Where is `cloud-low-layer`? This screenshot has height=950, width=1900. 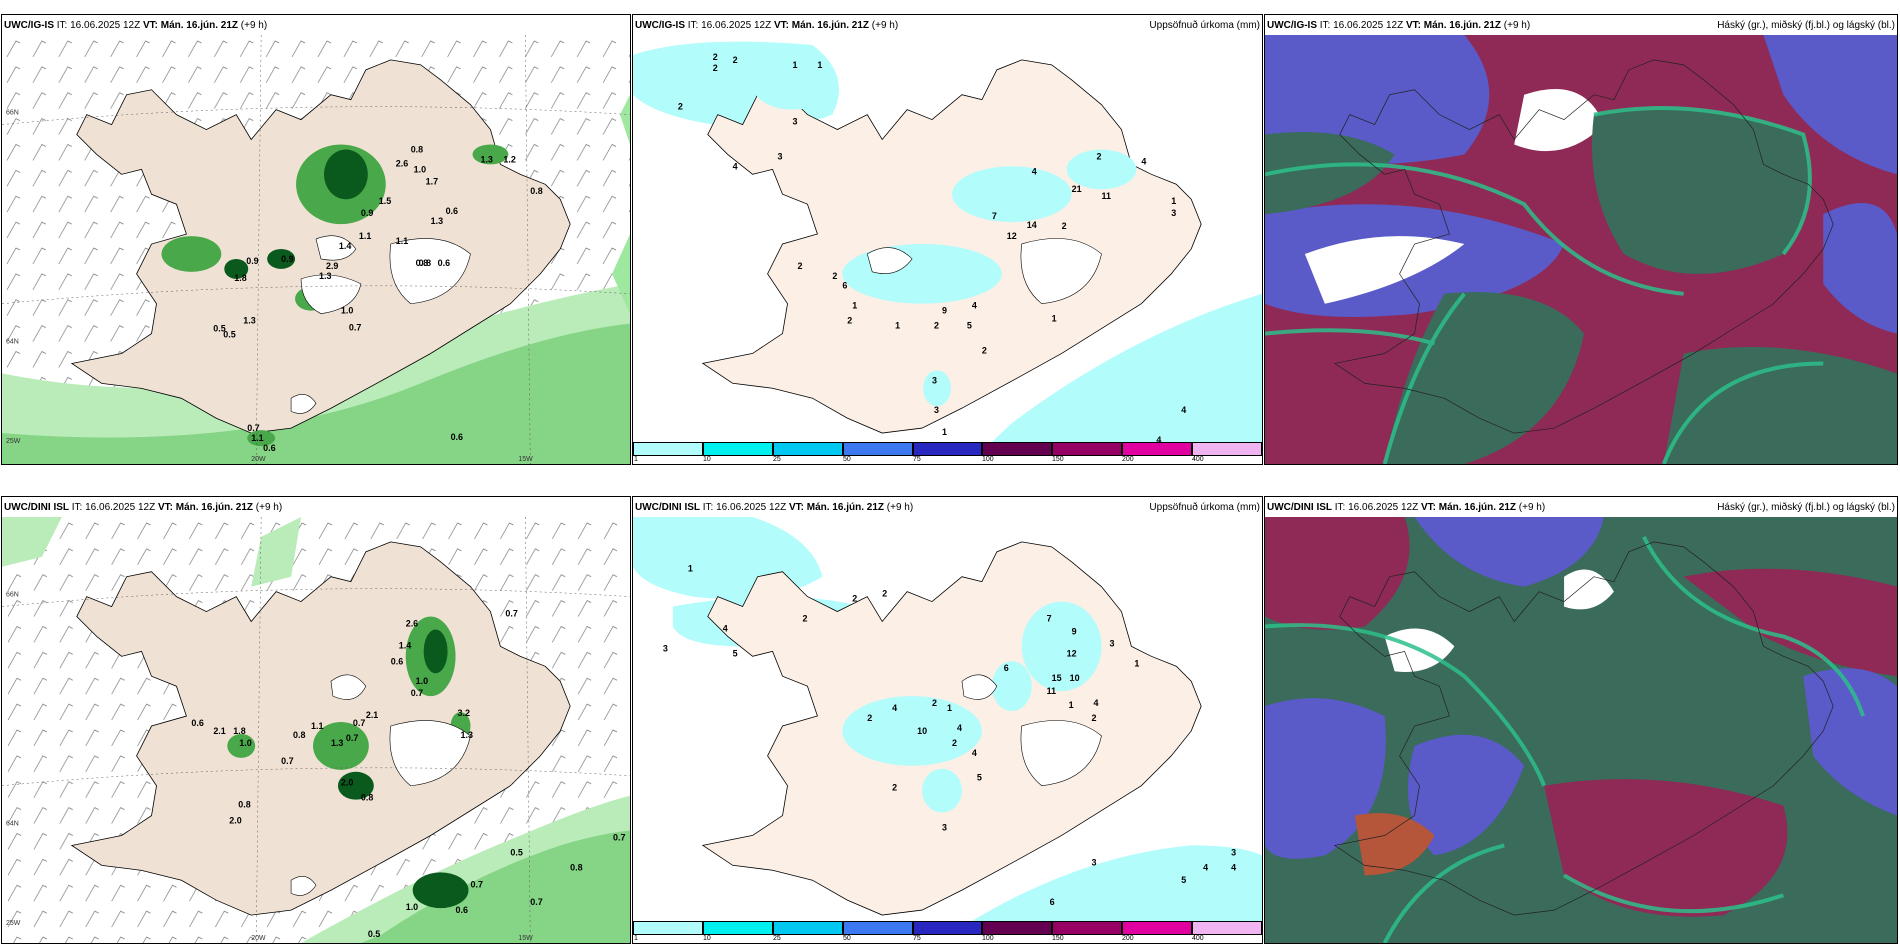
cloud-low-layer is located at coordinates (1830, 105).